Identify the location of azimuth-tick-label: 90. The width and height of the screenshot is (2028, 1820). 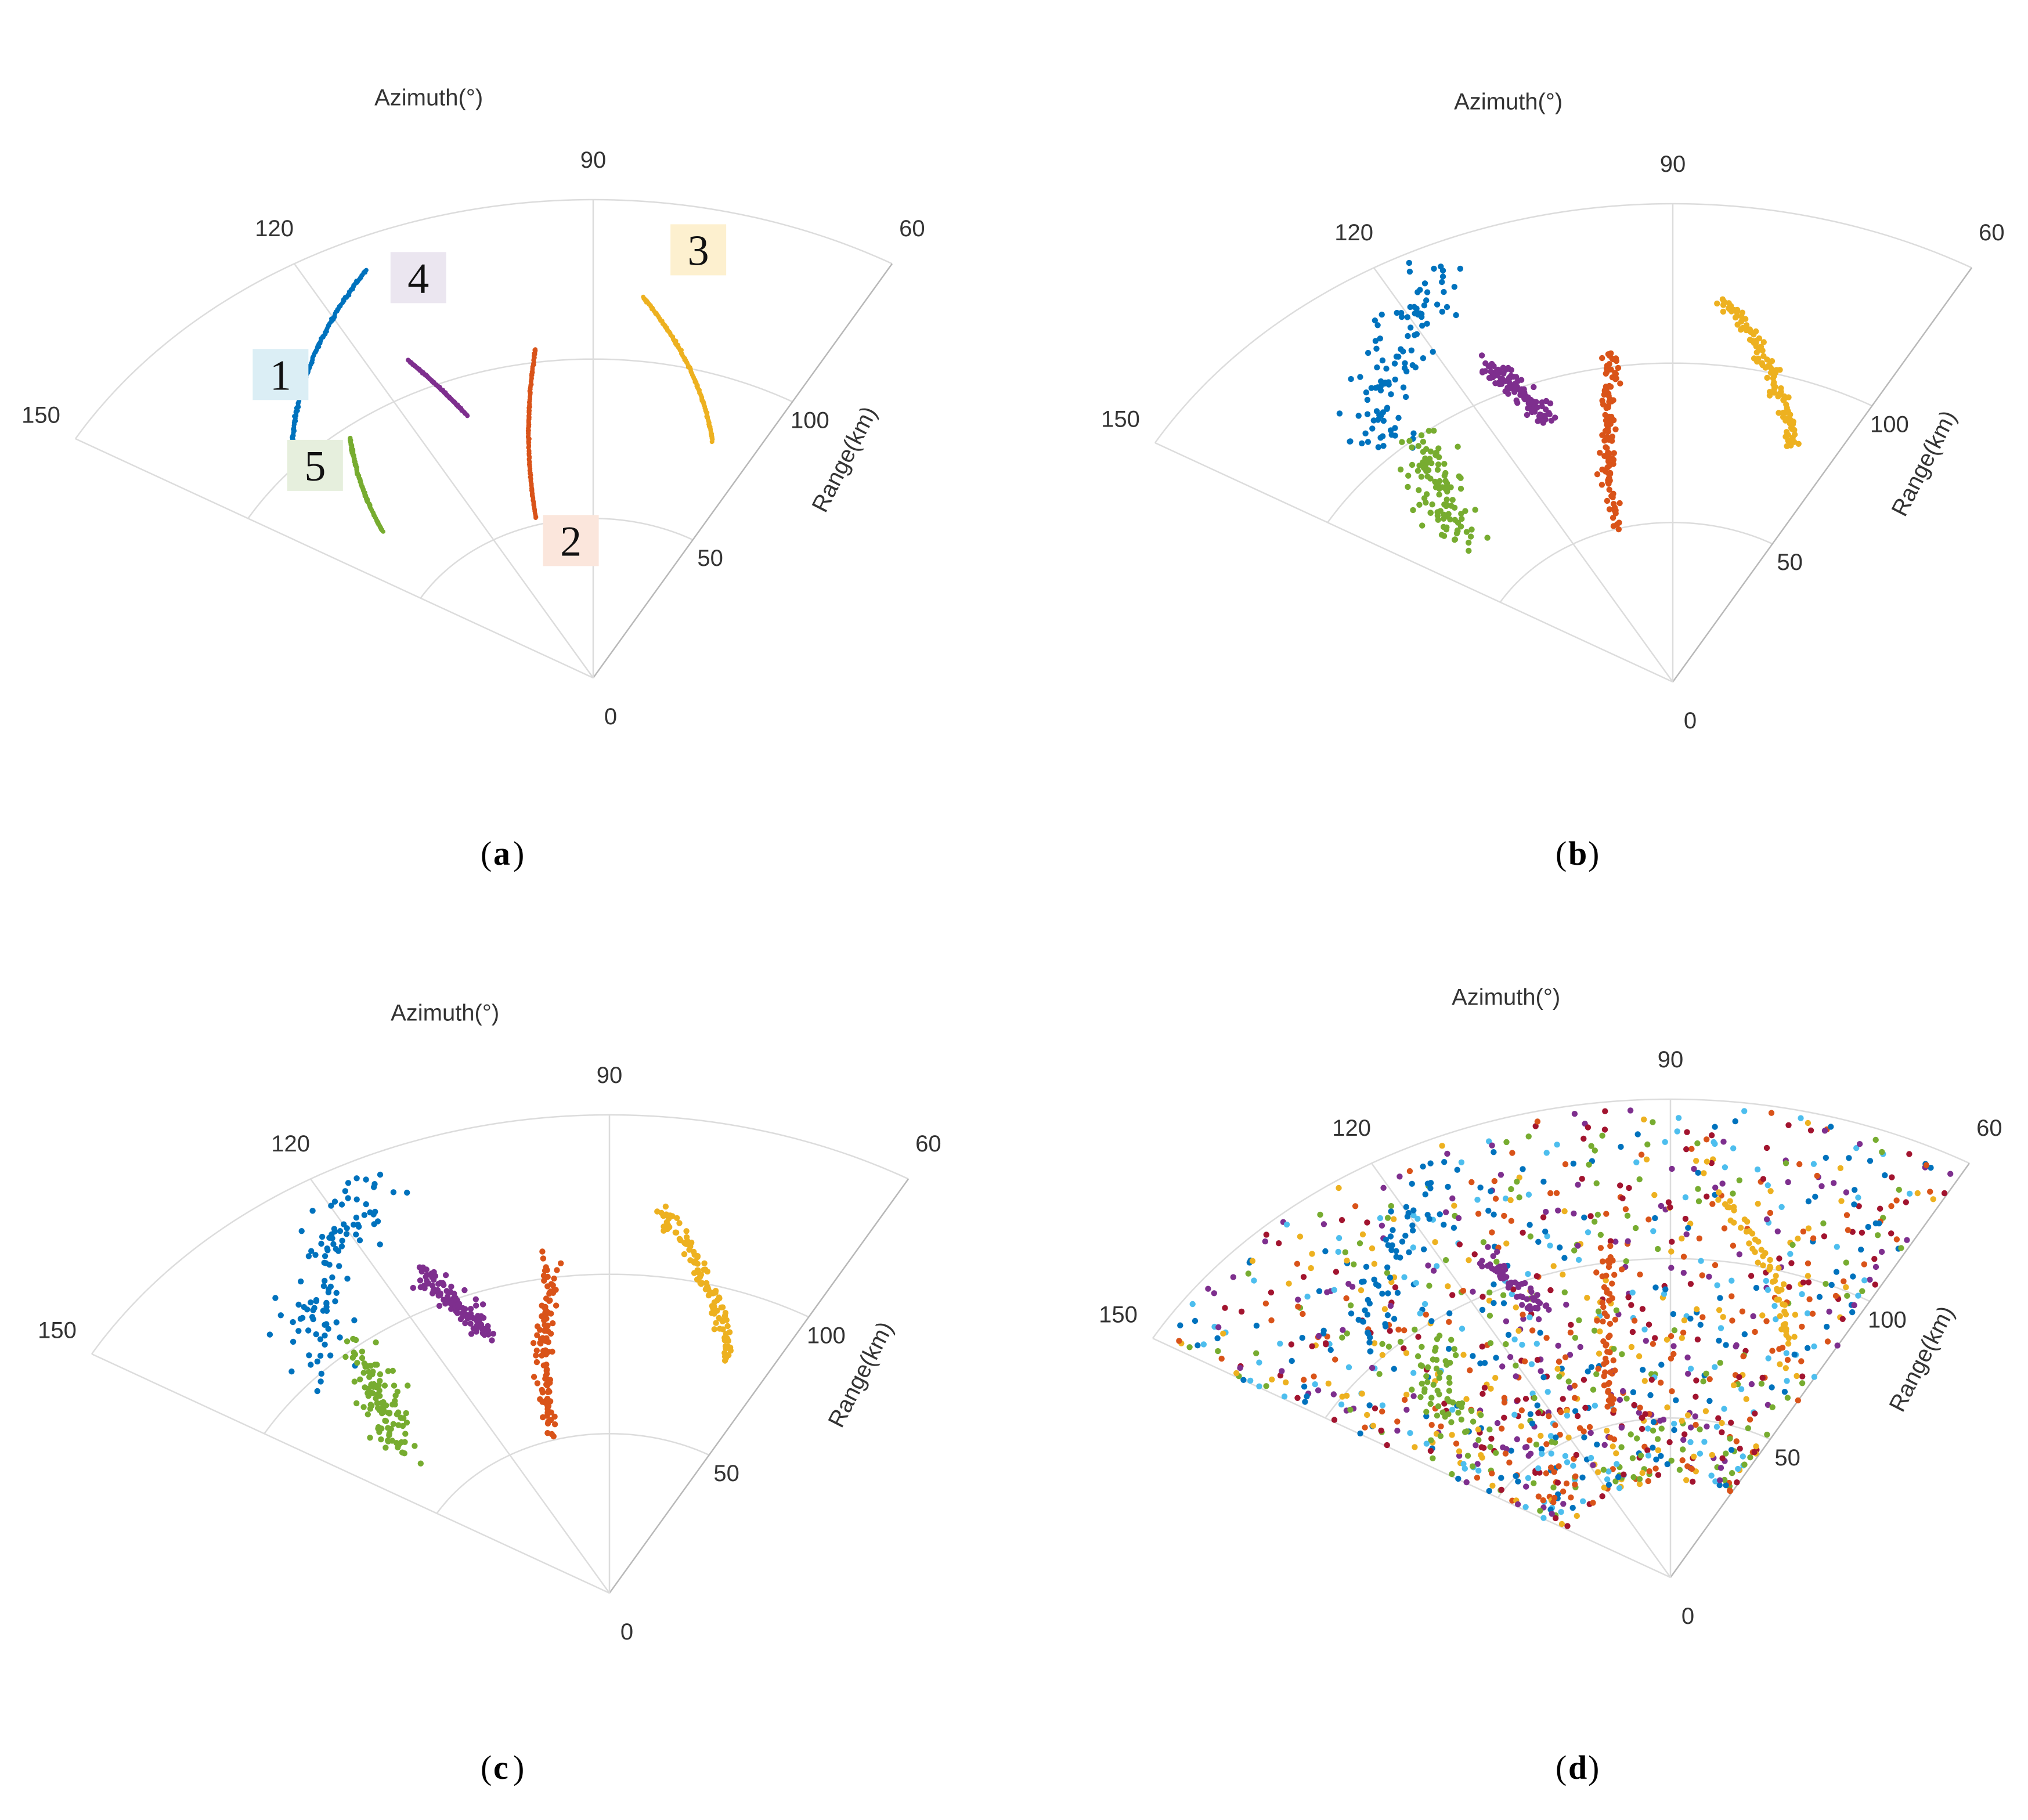
(593, 160).